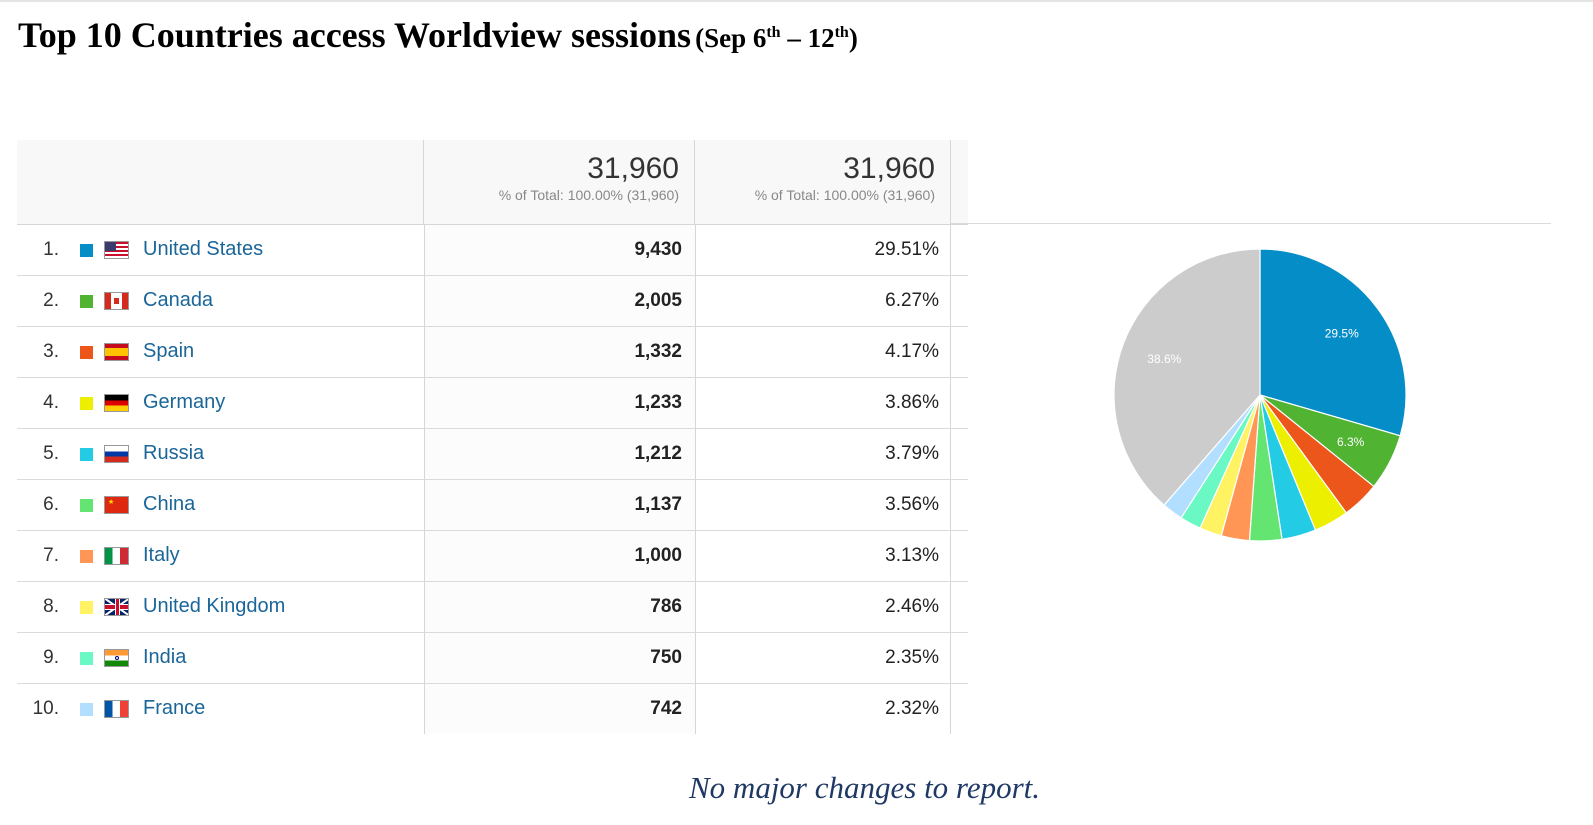  I want to click on sessions-total-subtext: % of Total: 100.00% (31,960), so click(588, 195).